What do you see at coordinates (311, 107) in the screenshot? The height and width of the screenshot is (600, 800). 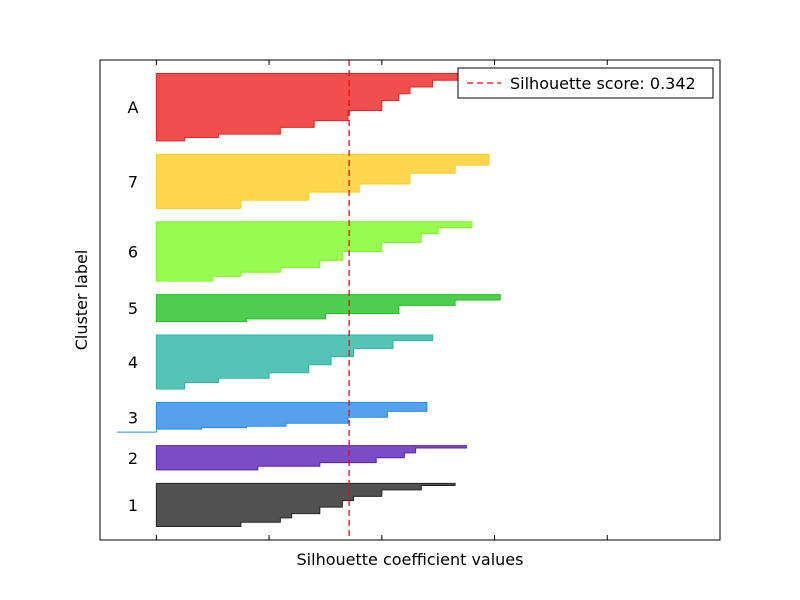 I see `silhouette-cluster-a` at bounding box center [311, 107].